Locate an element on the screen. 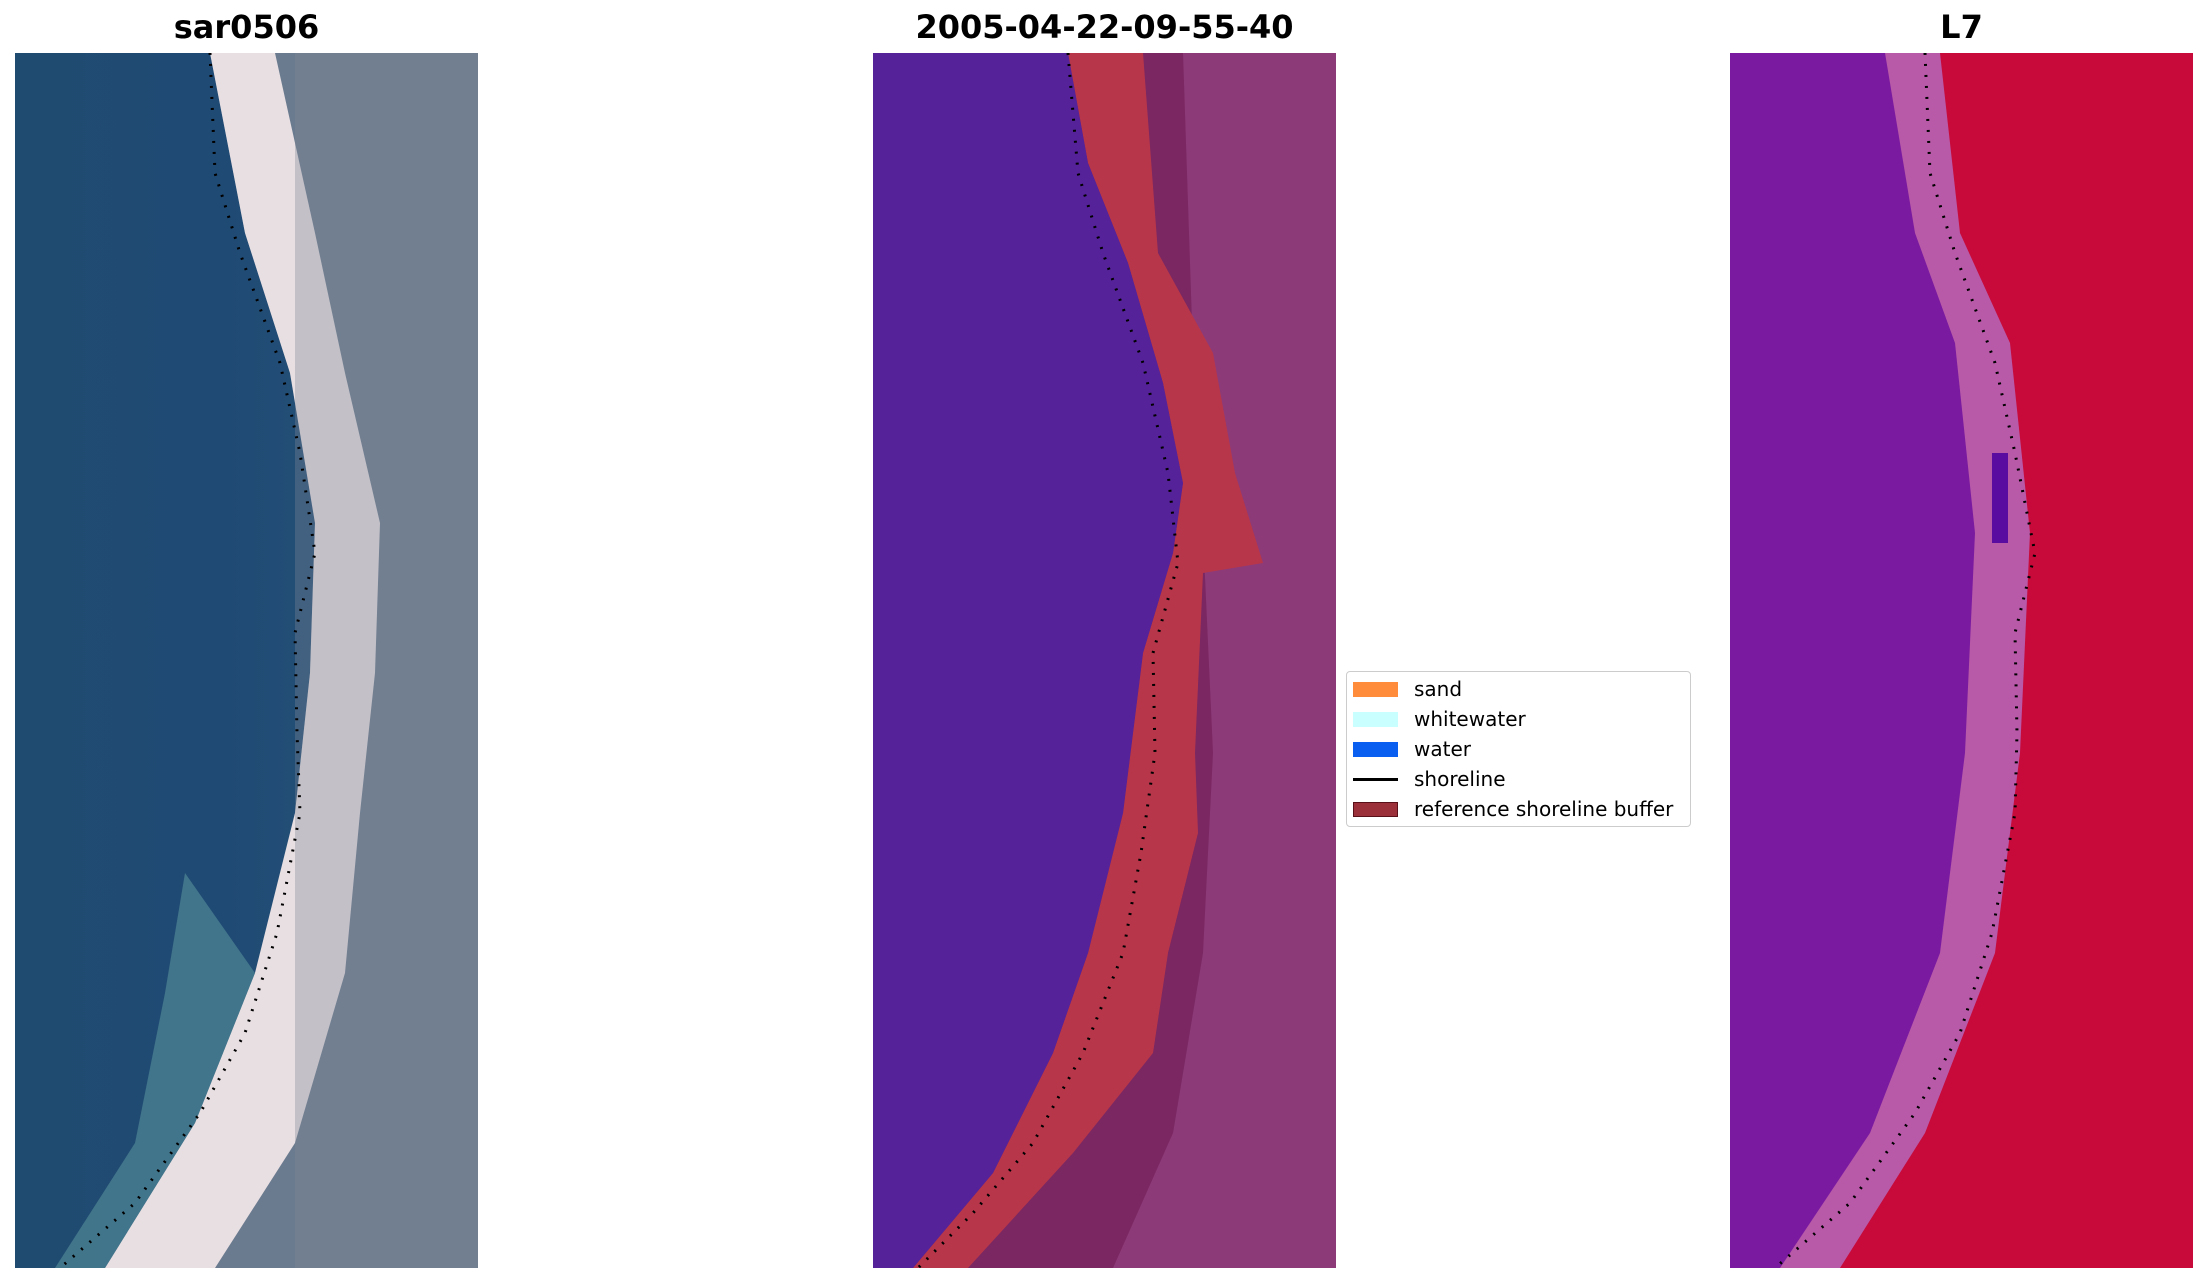 This screenshot has width=2208, height=1283. buffer-swatch is located at coordinates (1375, 809).